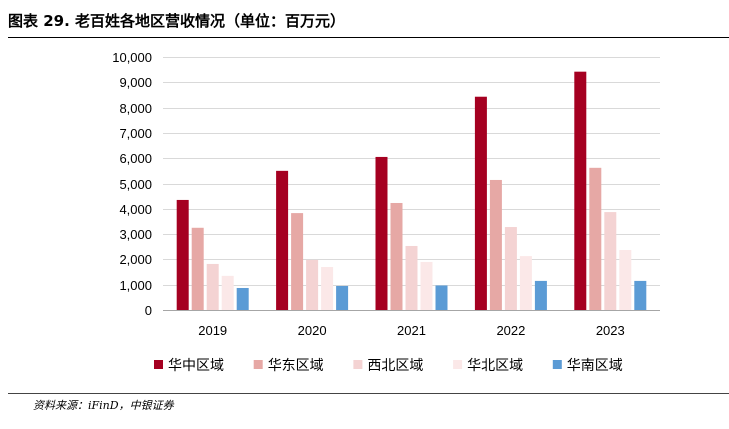 The width and height of the screenshot is (729, 429). I want to click on legend-label: 华北区域, so click(495, 366).